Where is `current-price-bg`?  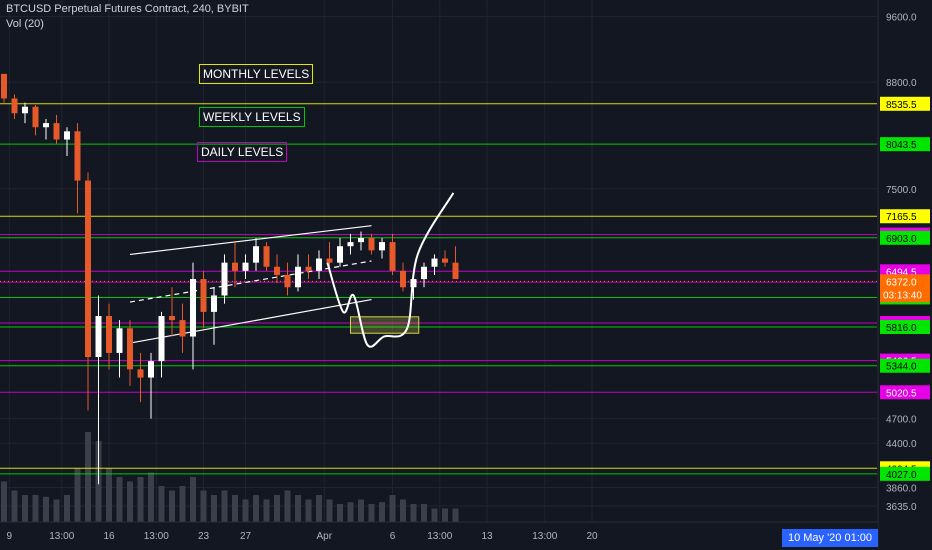 current-price-bg is located at coordinates (905, 288).